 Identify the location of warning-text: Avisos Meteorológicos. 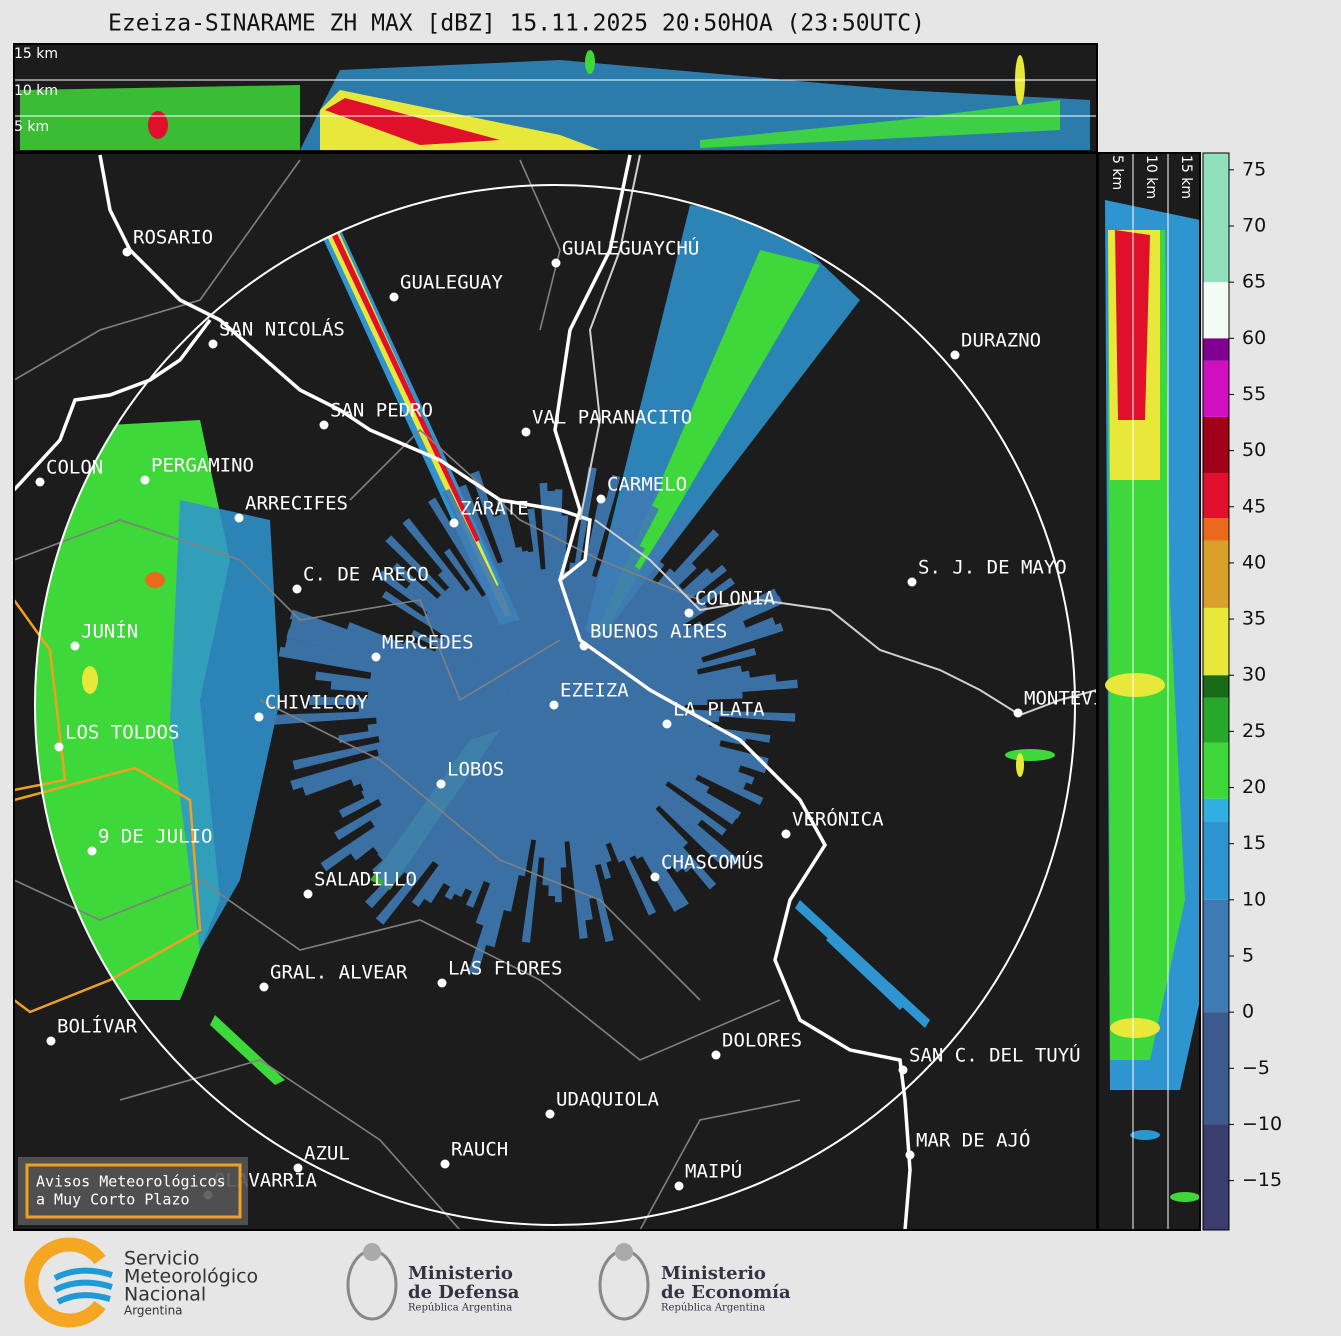
(131, 1182).